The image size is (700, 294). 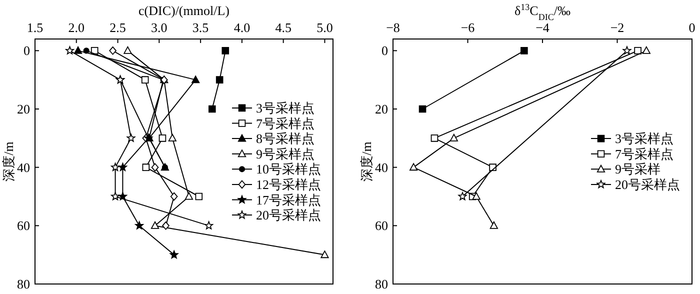 What do you see at coordinates (288, 200) in the screenshot?
I see `legend-label: 17号采样点` at bounding box center [288, 200].